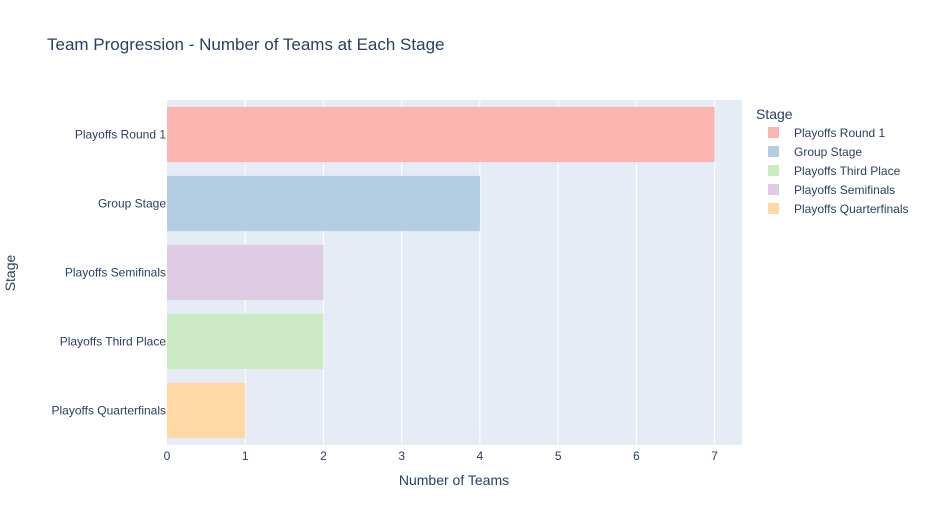 The width and height of the screenshot is (941, 525). I want to click on x-tick-label: 3, so click(401, 456).